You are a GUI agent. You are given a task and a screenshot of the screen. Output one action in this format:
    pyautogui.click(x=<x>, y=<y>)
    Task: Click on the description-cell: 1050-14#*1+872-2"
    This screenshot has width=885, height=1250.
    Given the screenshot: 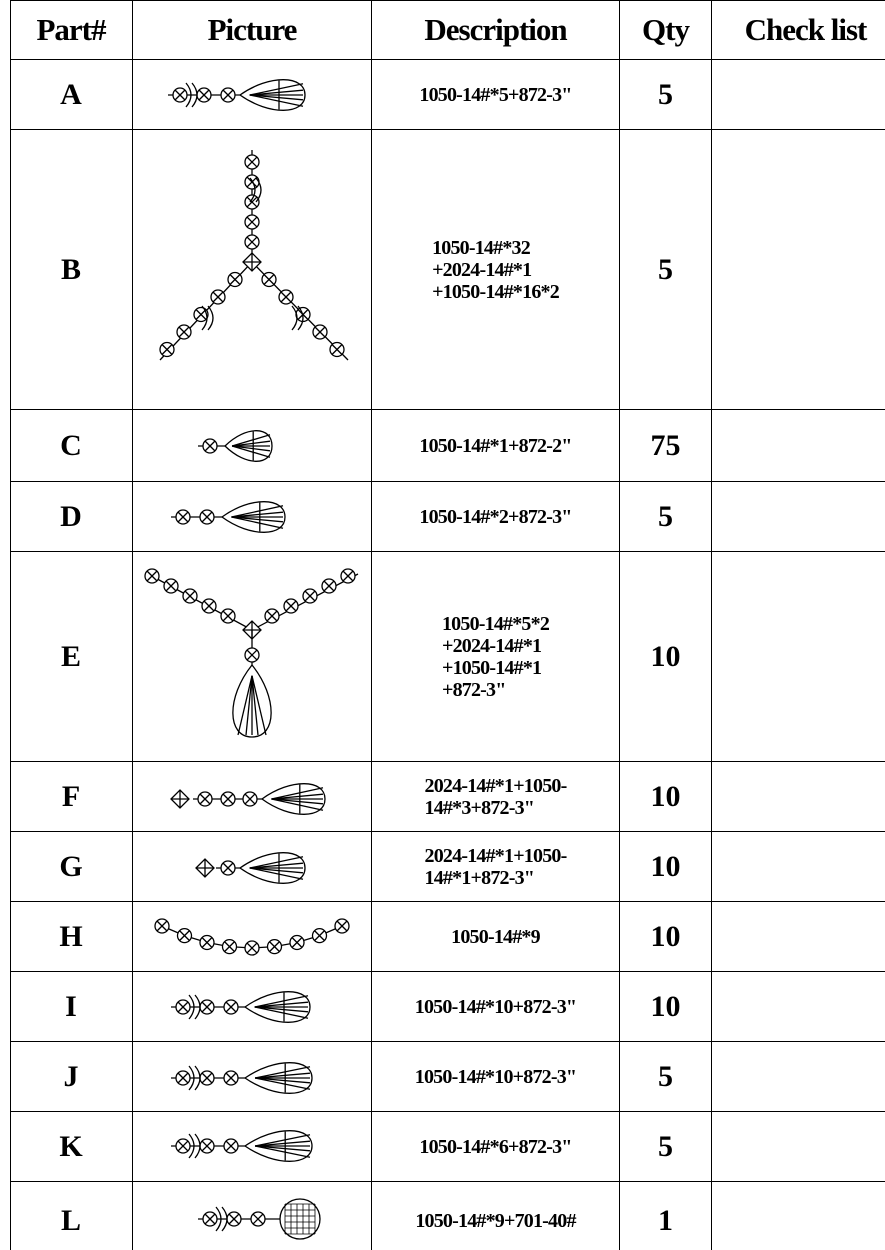 What is the action you would take?
    pyautogui.click(x=496, y=446)
    